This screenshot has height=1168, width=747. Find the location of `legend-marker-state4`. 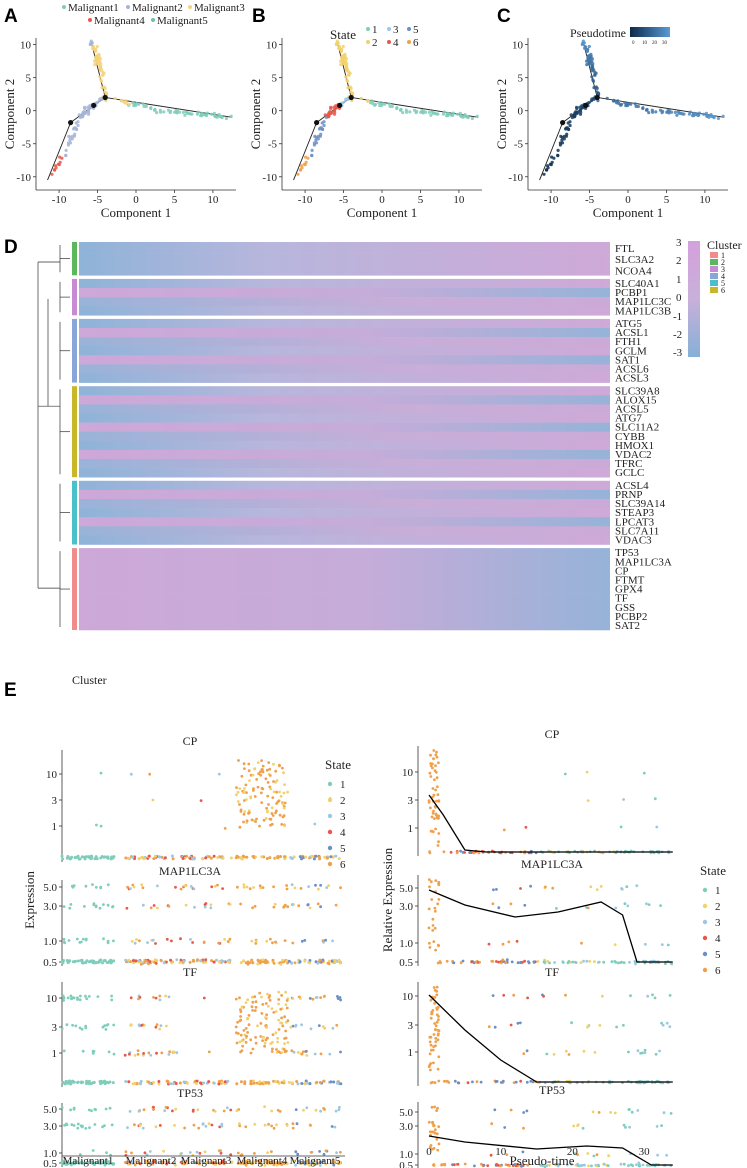

legend-marker-state4 is located at coordinates (705, 938).